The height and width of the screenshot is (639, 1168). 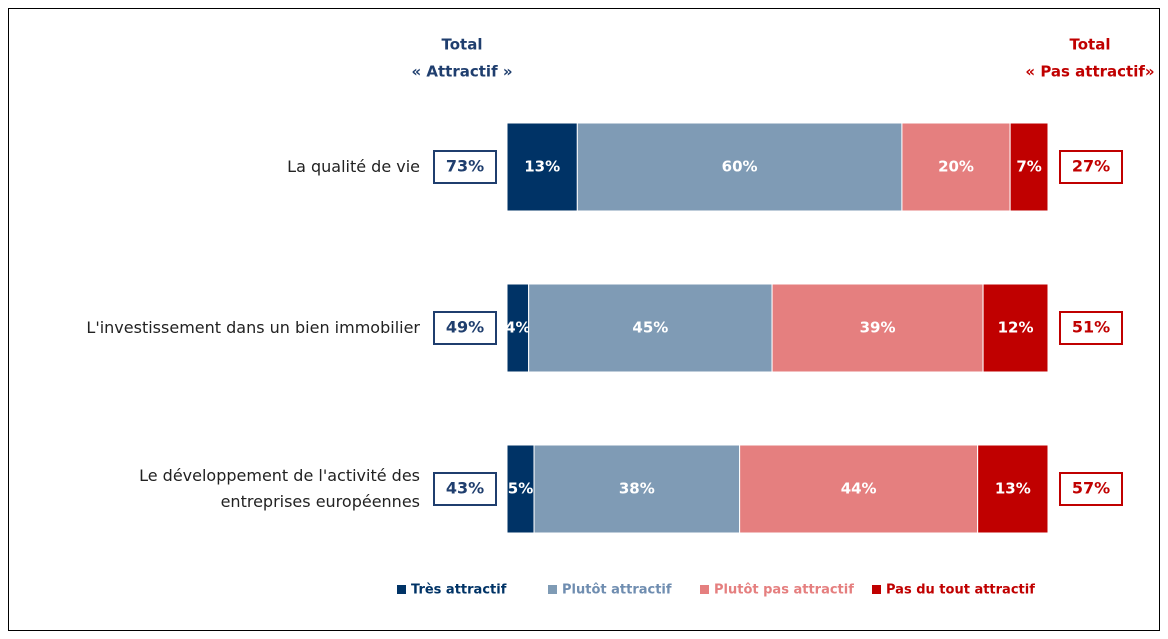 I want to click on total-label: 51%, so click(x=1091, y=327).